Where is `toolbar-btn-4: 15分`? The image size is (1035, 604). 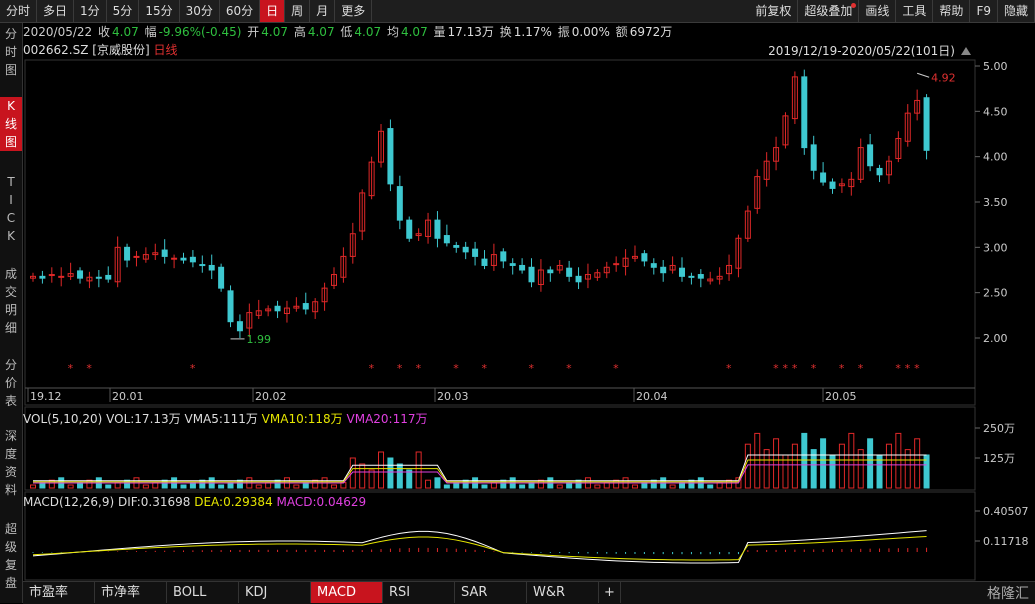
toolbar-btn-4: 15分 is located at coordinates (159, 11).